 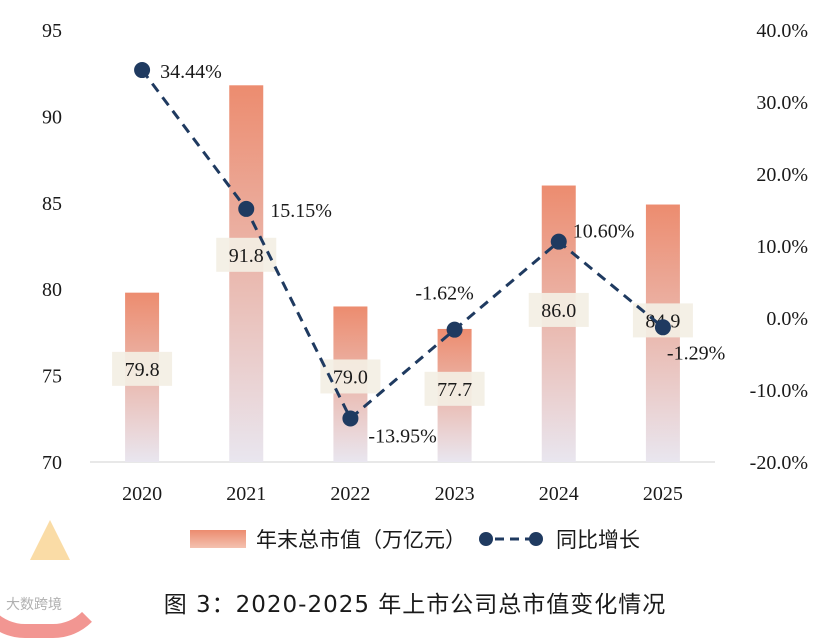 What do you see at coordinates (52, 31) in the screenshot?
I see `left-axis-tick: 95` at bounding box center [52, 31].